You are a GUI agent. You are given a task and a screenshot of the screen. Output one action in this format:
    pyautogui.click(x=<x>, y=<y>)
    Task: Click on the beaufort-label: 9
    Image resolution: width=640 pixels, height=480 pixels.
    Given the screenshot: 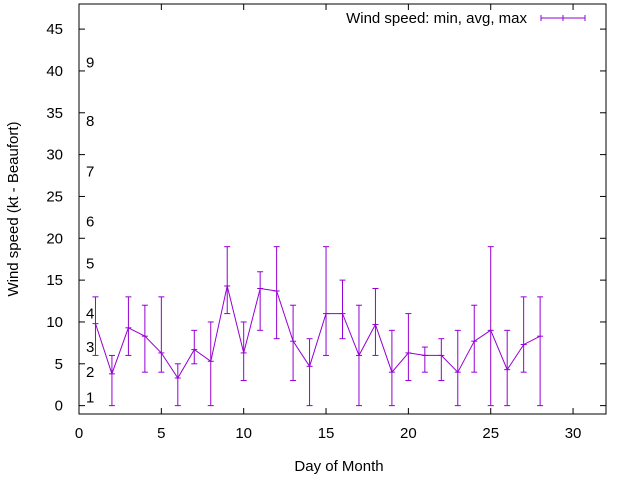 What is the action you would take?
    pyautogui.click(x=90, y=63)
    